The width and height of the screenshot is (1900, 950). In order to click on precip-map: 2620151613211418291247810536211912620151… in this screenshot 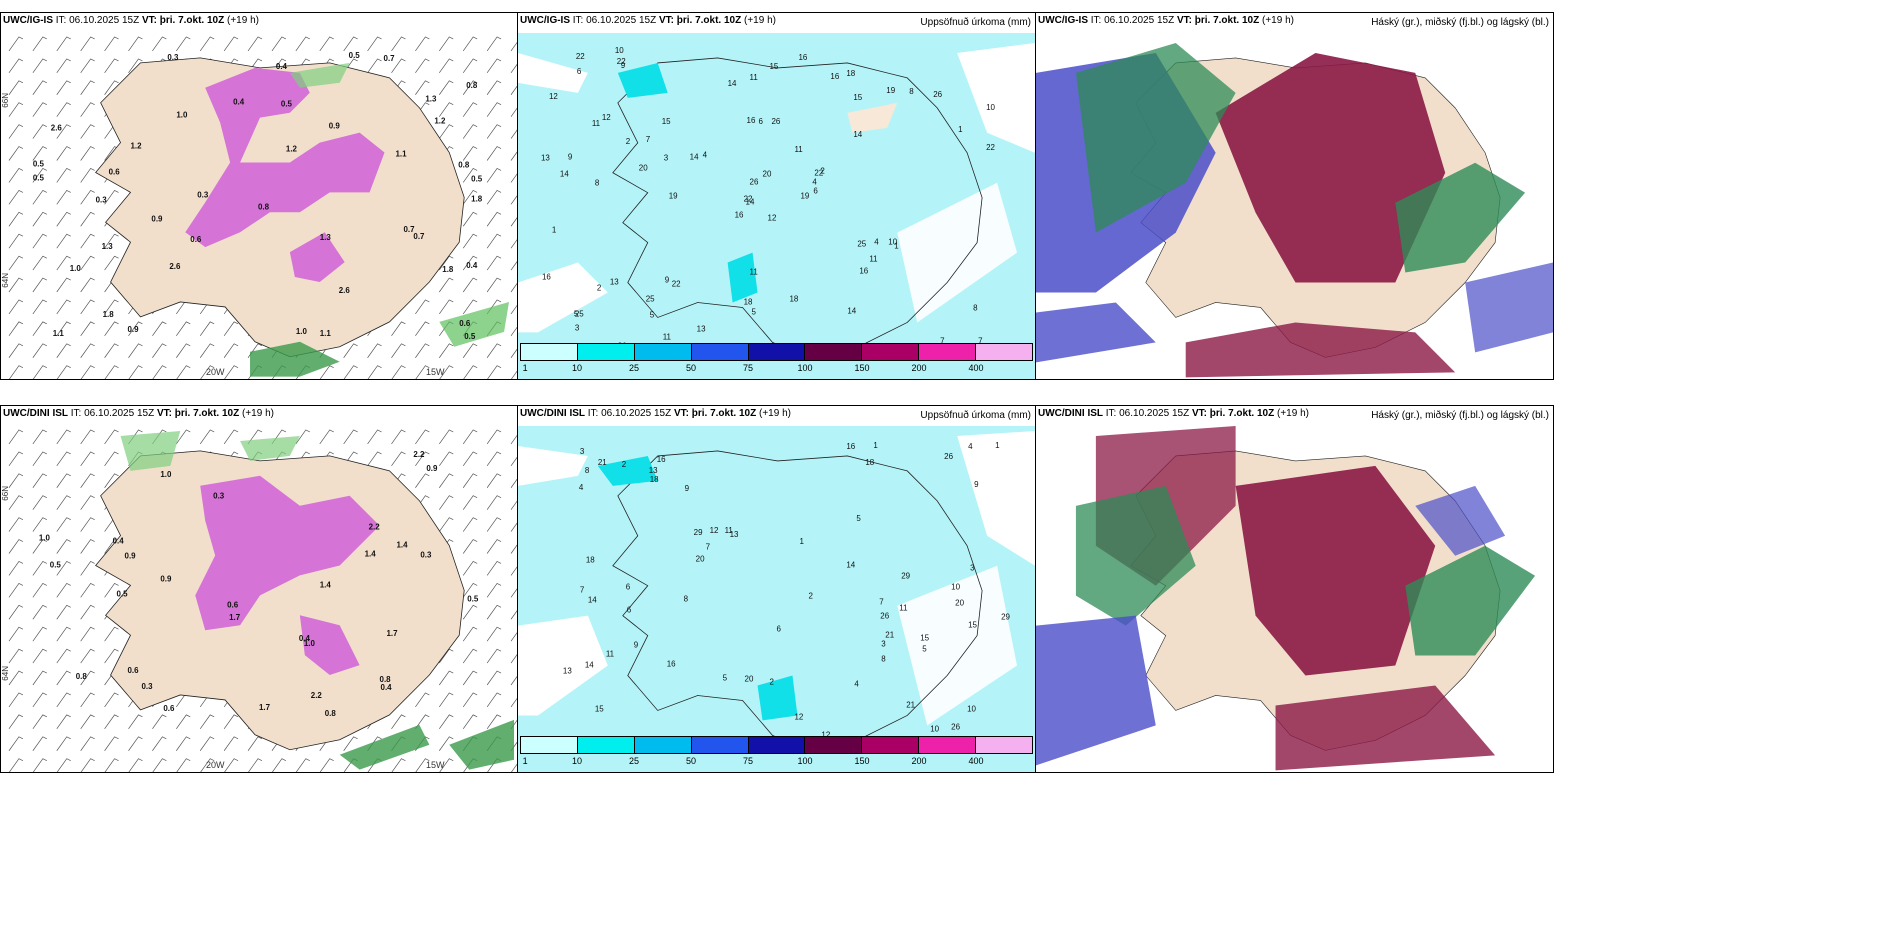, I will do `click(776, 599)`.